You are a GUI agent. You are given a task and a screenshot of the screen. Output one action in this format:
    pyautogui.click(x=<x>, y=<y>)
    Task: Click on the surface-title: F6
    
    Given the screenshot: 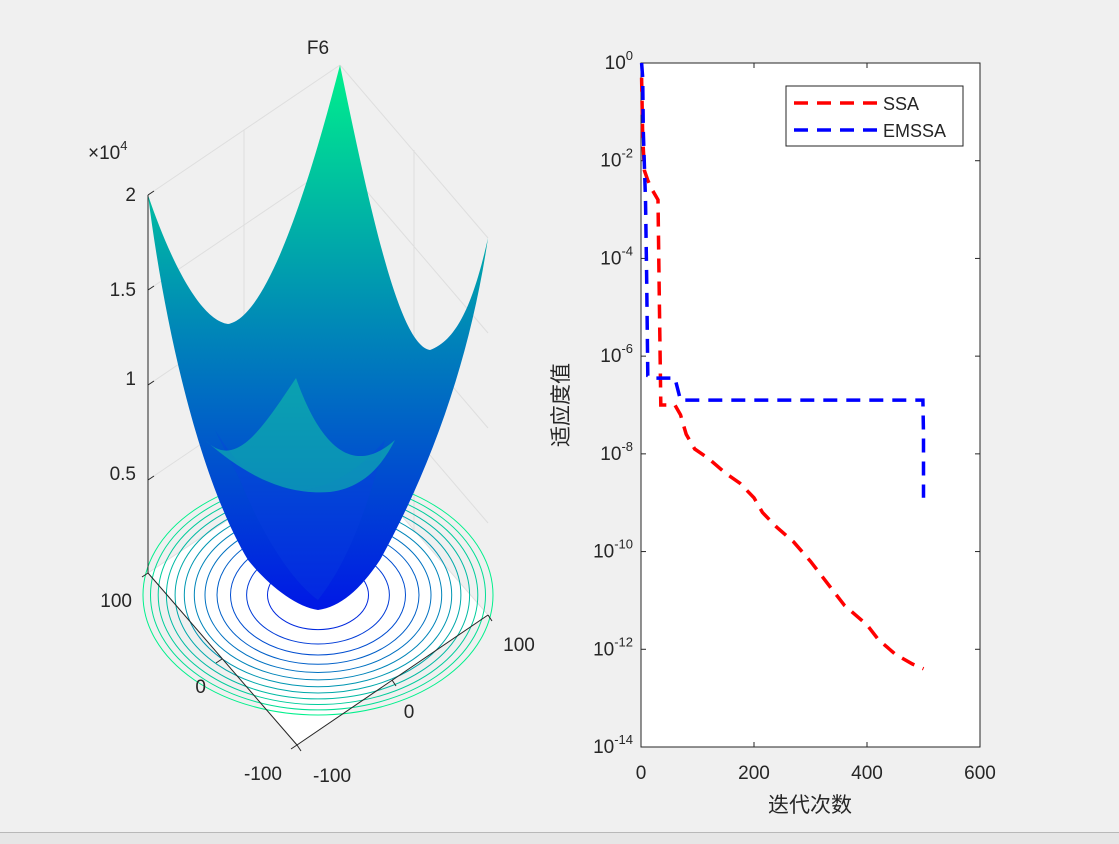 What is the action you would take?
    pyautogui.click(x=318, y=48)
    